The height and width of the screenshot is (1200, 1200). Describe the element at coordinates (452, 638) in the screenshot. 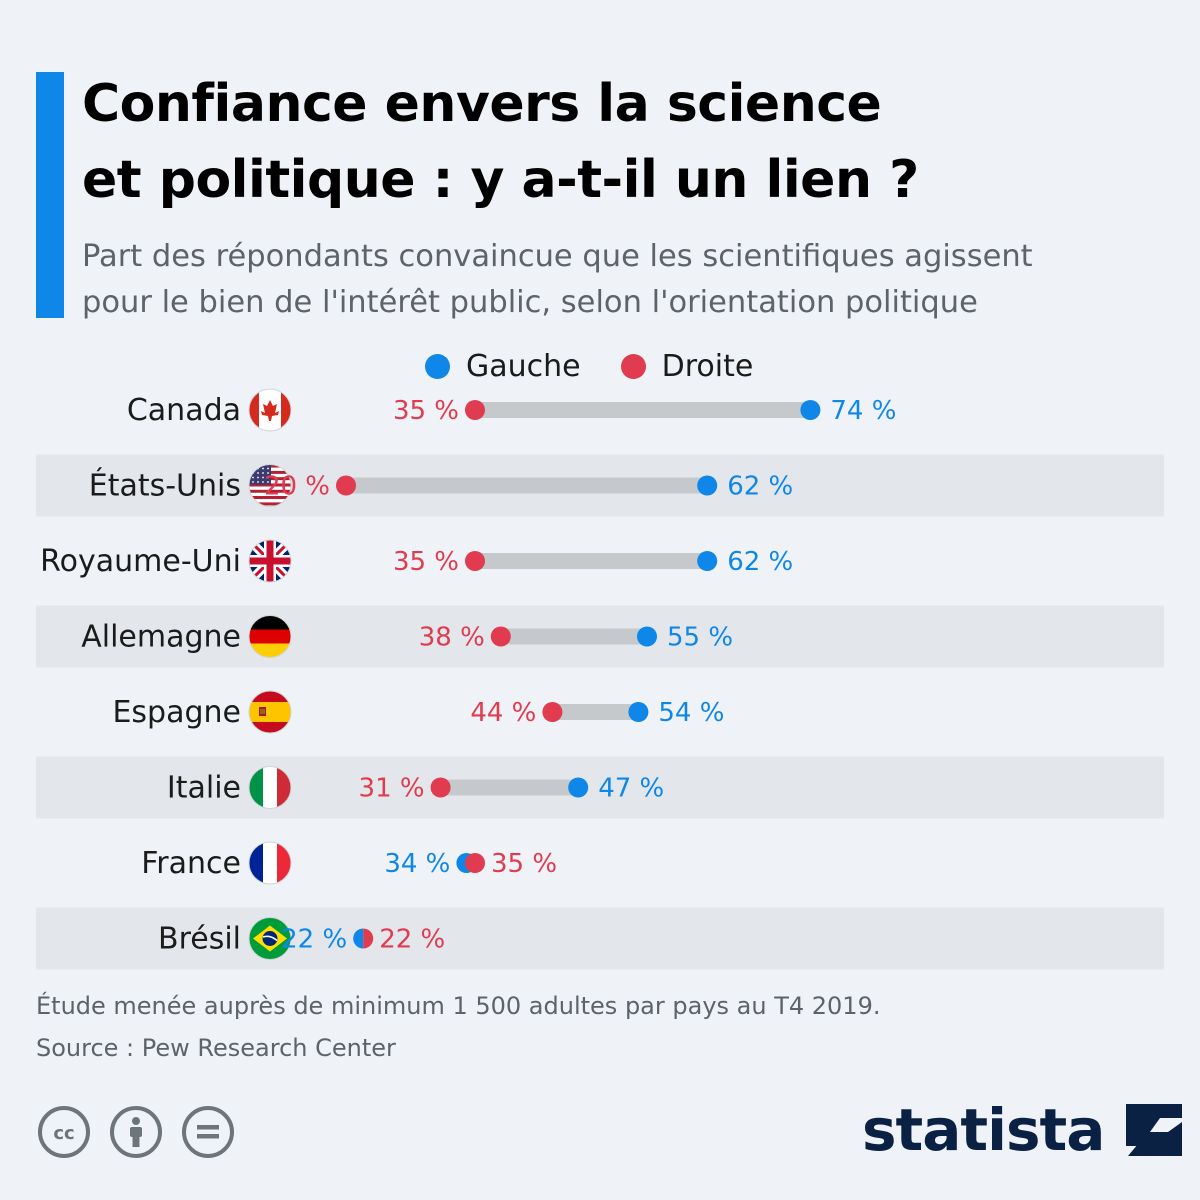

I see `droite-value-label: 38 %` at that location.